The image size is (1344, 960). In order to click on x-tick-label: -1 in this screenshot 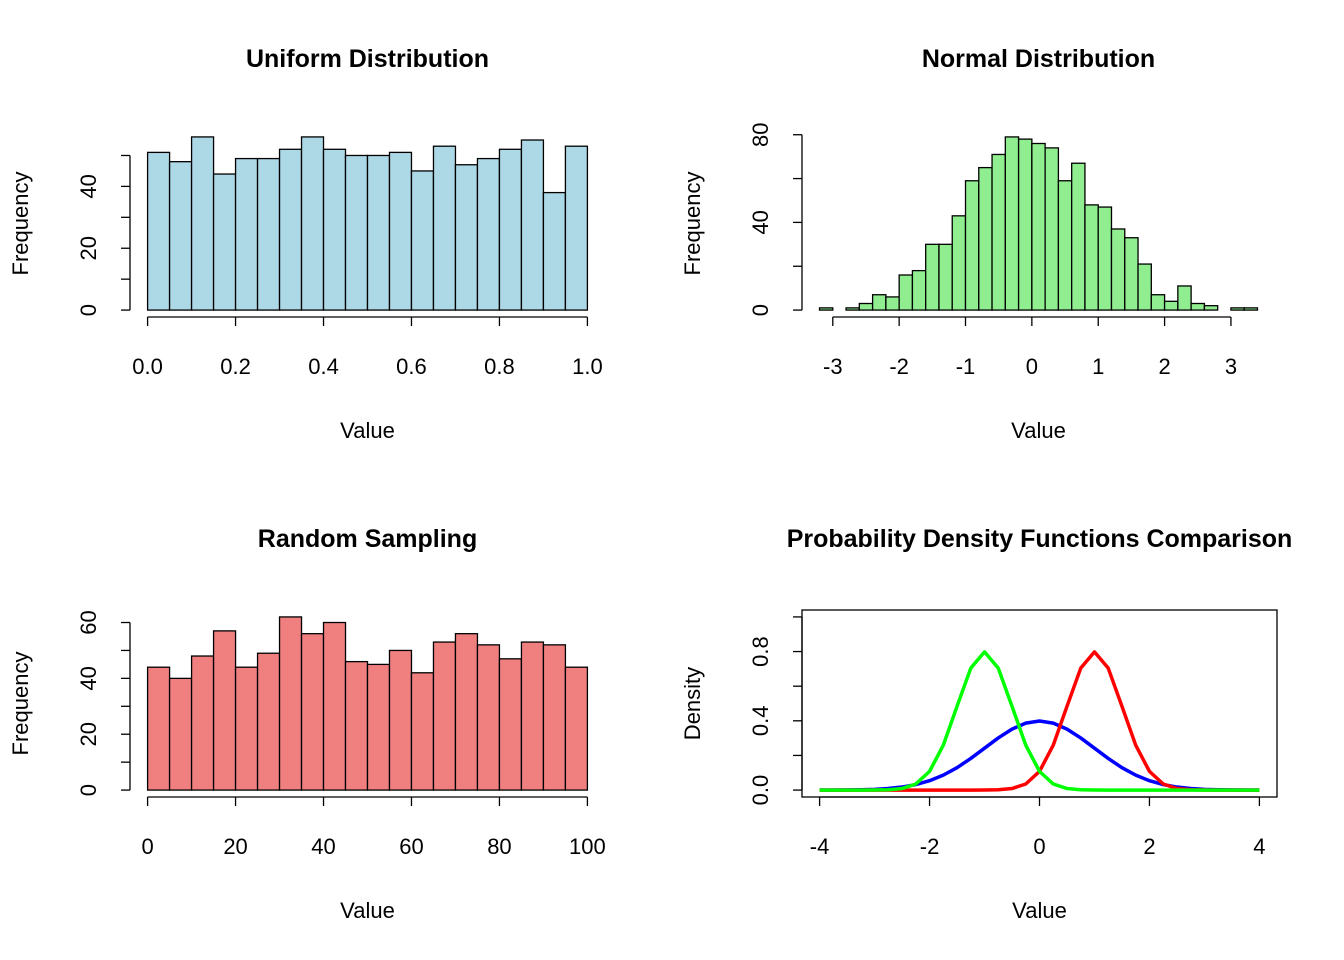, I will do `click(966, 366)`.